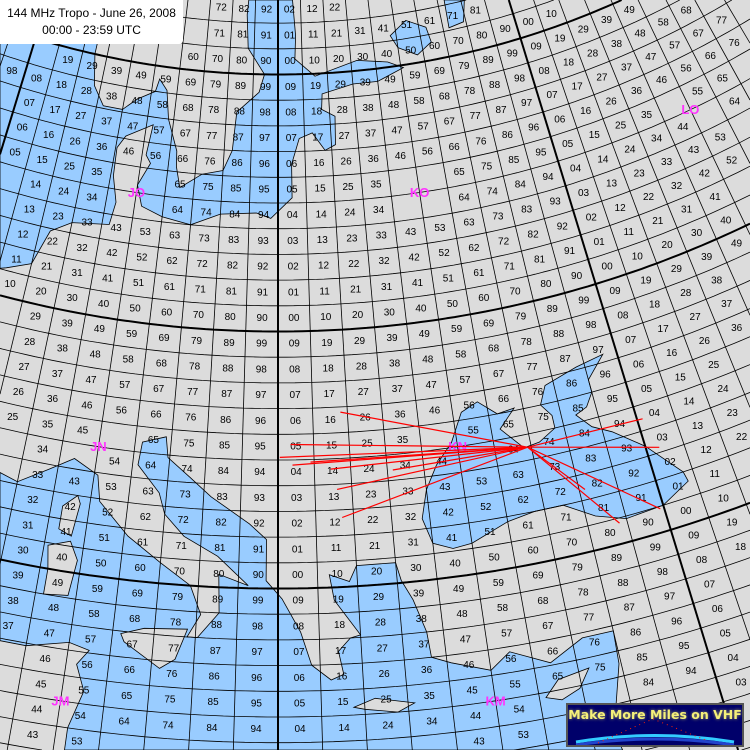 This screenshot has height=750, width=750. What do you see at coordinates (334, 497) in the screenshot?
I see `square-label: 13` at bounding box center [334, 497].